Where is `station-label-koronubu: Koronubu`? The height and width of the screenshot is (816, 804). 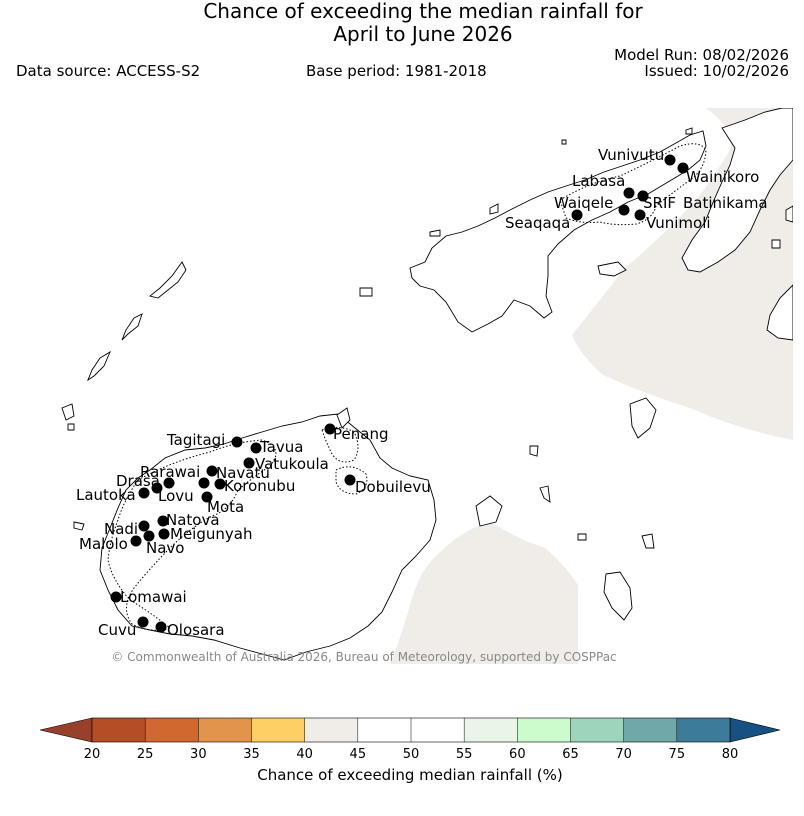 station-label-koronubu: Koronubu is located at coordinates (259, 486).